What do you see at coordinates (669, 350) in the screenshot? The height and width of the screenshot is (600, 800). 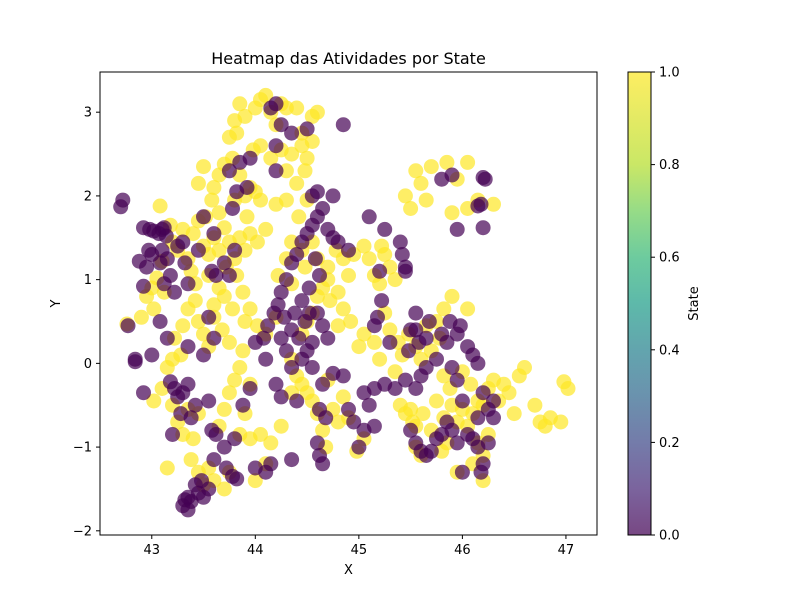 I see `colorbar-tick-label: 0.4` at bounding box center [669, 350].